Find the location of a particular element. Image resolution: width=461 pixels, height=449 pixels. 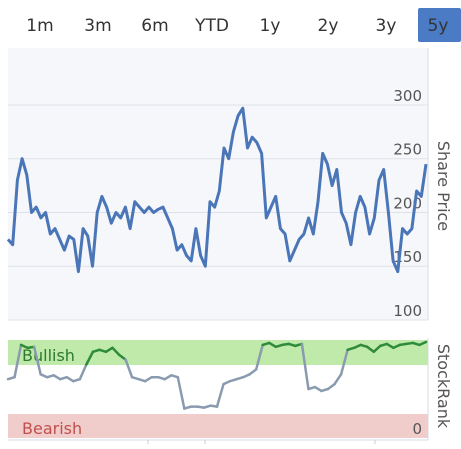

bullish-zone is located at coordinates (218, 352).